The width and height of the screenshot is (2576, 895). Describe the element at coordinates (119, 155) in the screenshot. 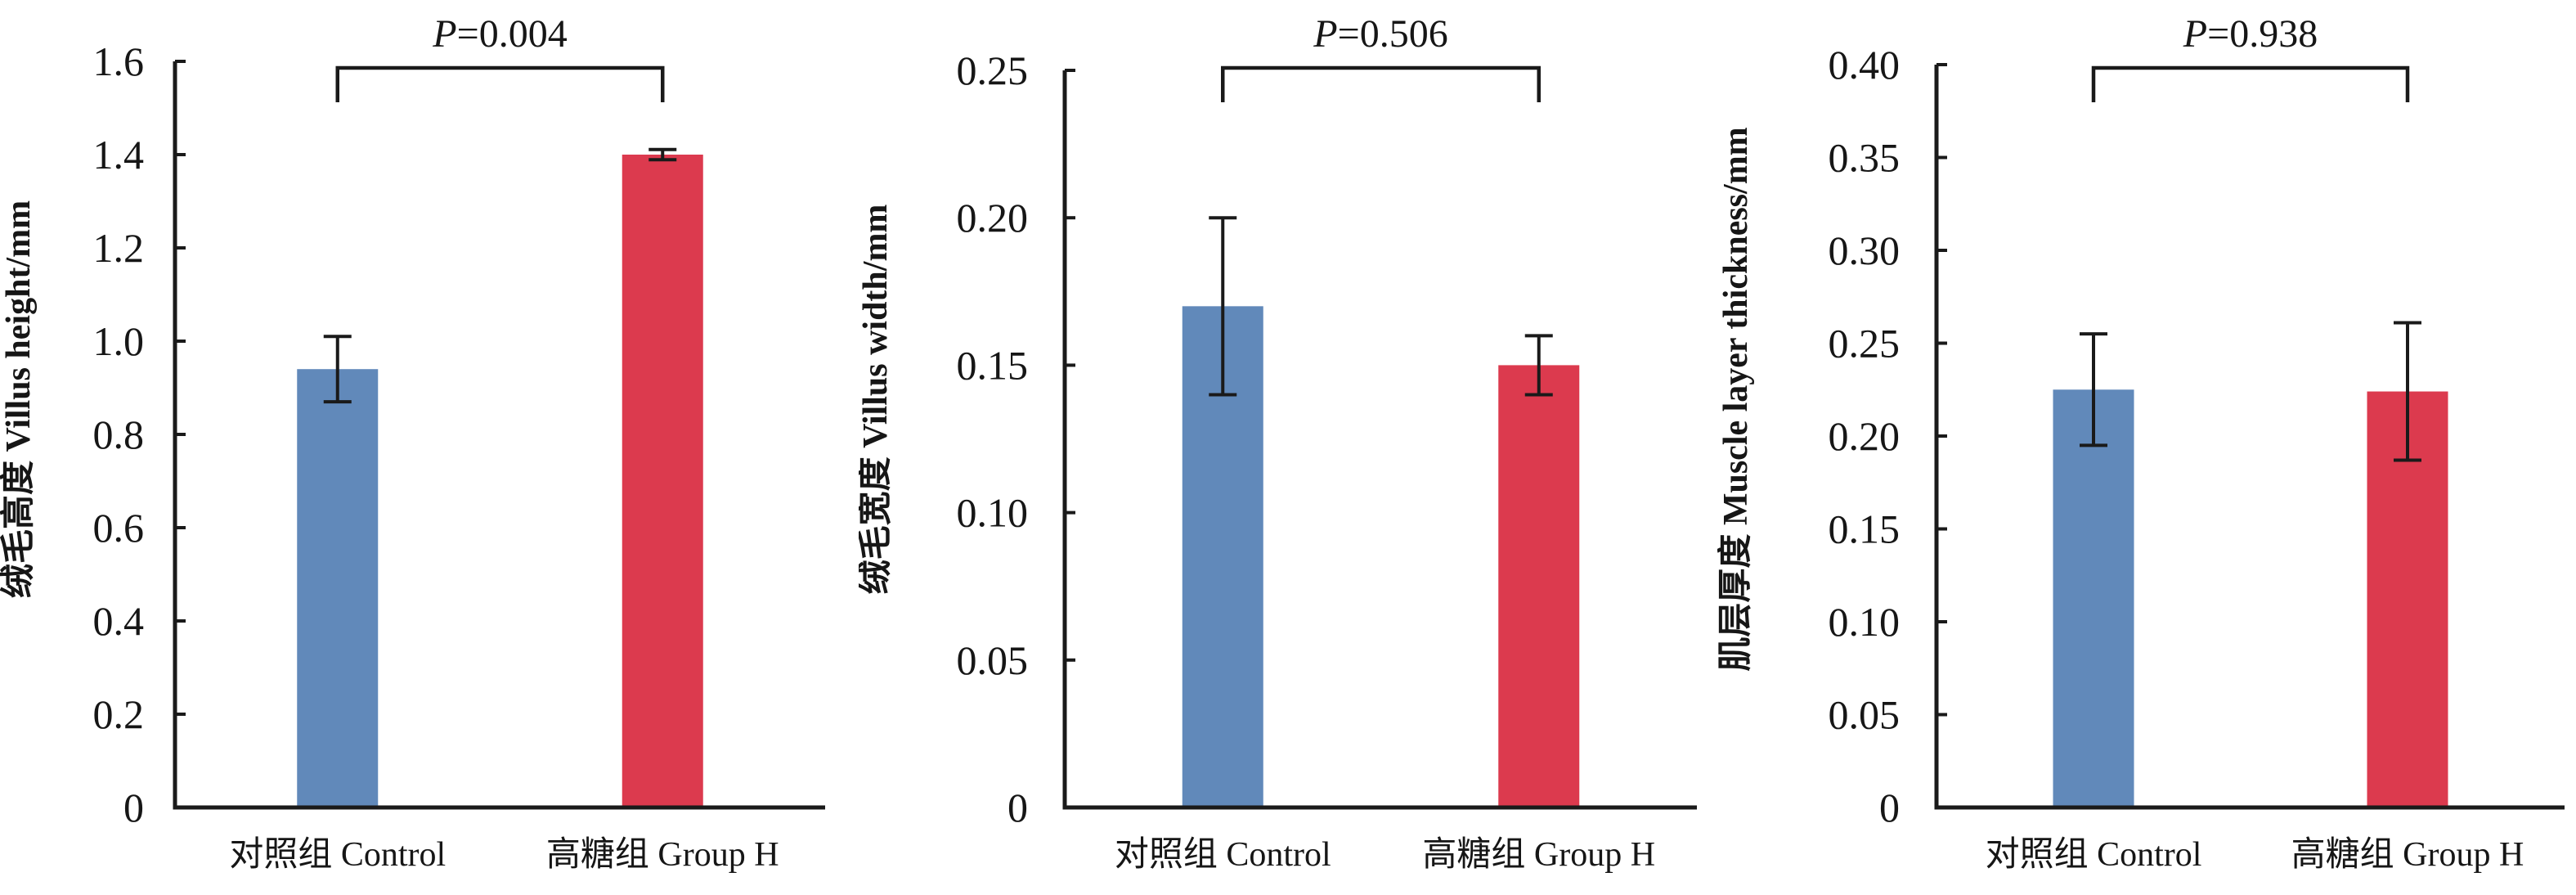

I see `y-tick-label: 1.4` at that location.